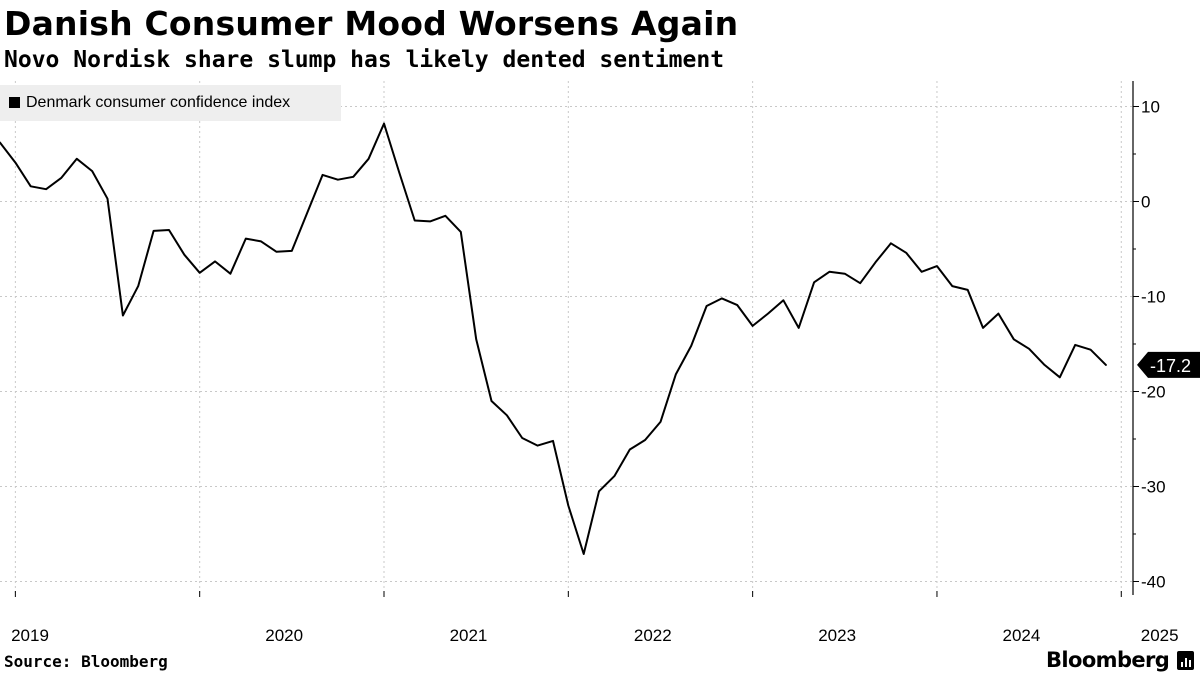 The image size is (1200, 675). What do you see at coordinates (1153, 392) in the screenshot?
I see `y-tick-label: -20` at bounding box center [1153, 392].